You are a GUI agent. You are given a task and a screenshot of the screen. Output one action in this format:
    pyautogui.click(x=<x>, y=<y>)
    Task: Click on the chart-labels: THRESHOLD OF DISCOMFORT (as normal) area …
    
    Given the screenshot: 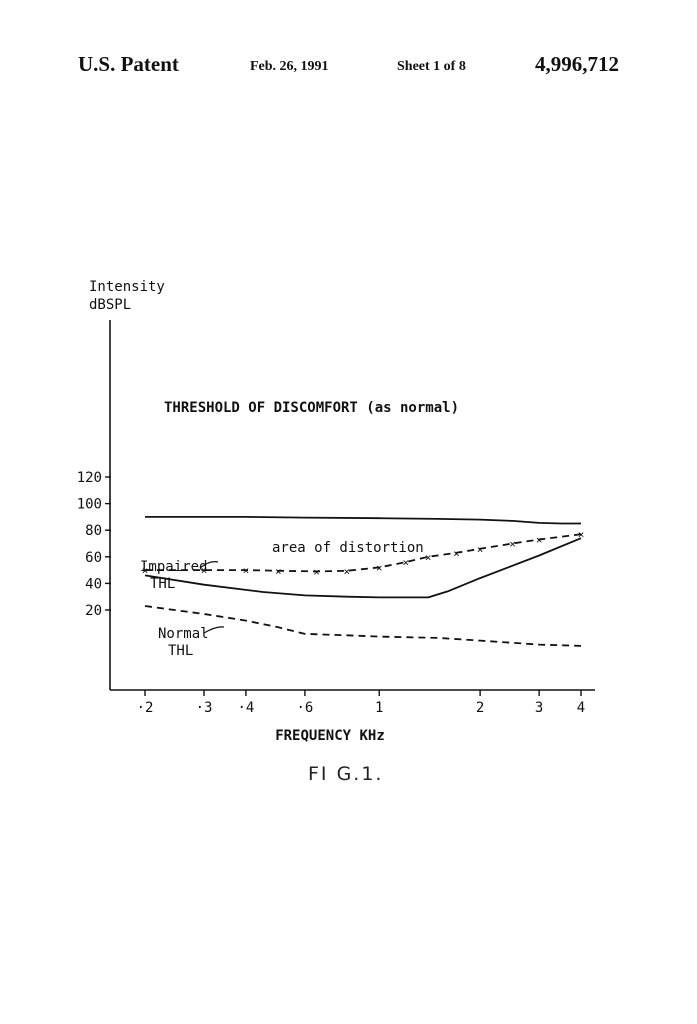 What is the action you would take?
    pyautogui.click(x=299, y=529)
    